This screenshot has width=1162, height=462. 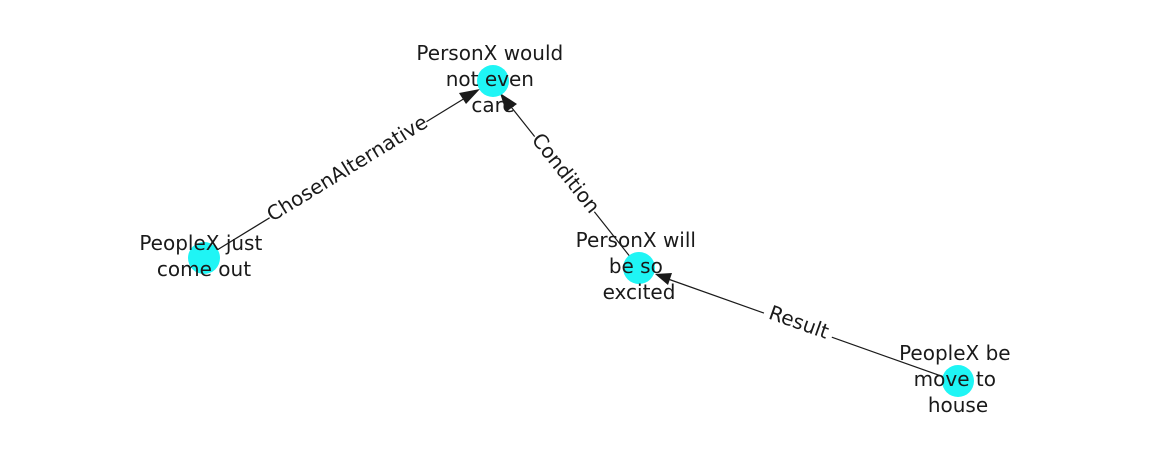 I want to click on node-personx-will-be-so-excited: PersonX will be so excited, so click(x=639, y=266).